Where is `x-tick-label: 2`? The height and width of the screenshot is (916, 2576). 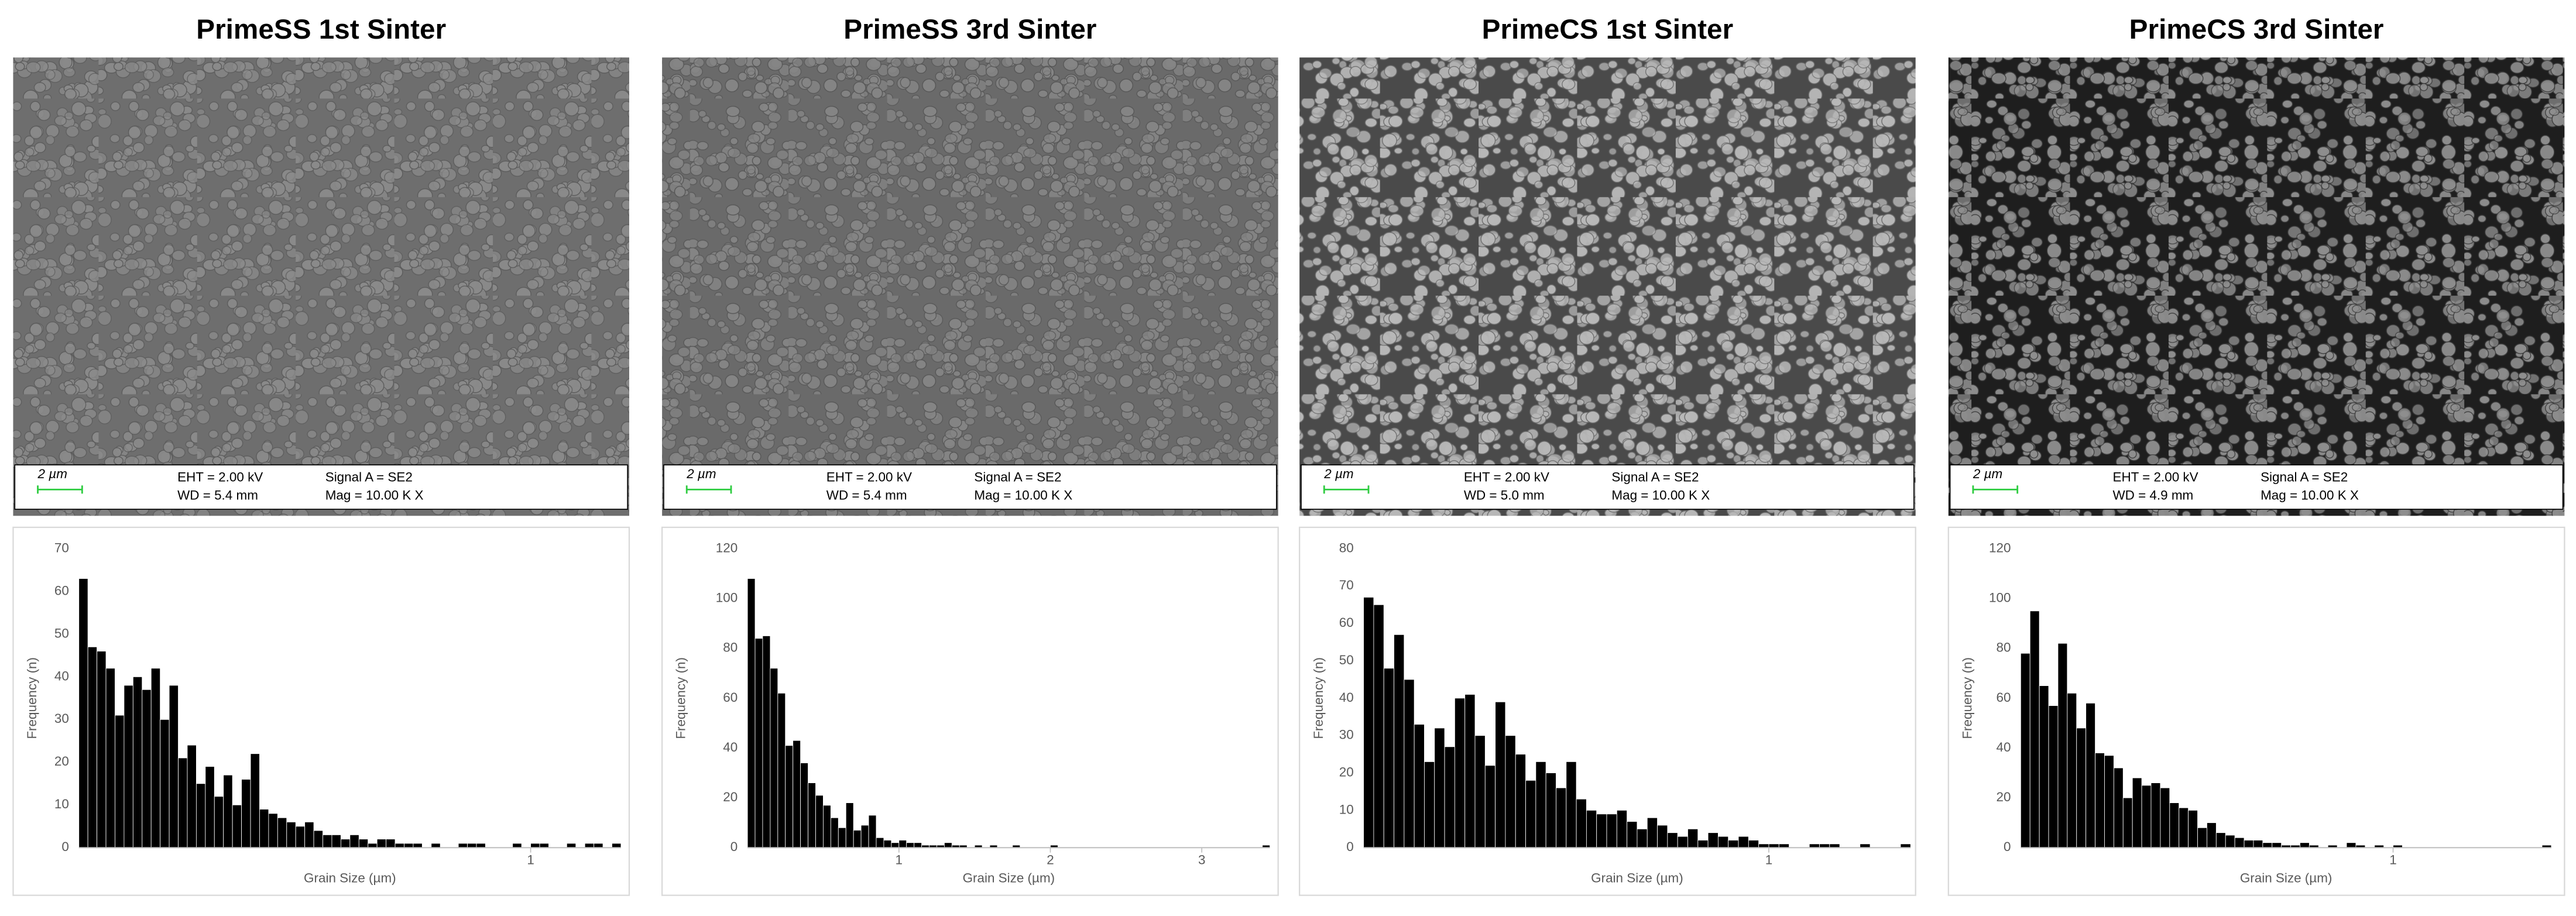 x-tick-label: 2 is located at coordinates (1050, 860).